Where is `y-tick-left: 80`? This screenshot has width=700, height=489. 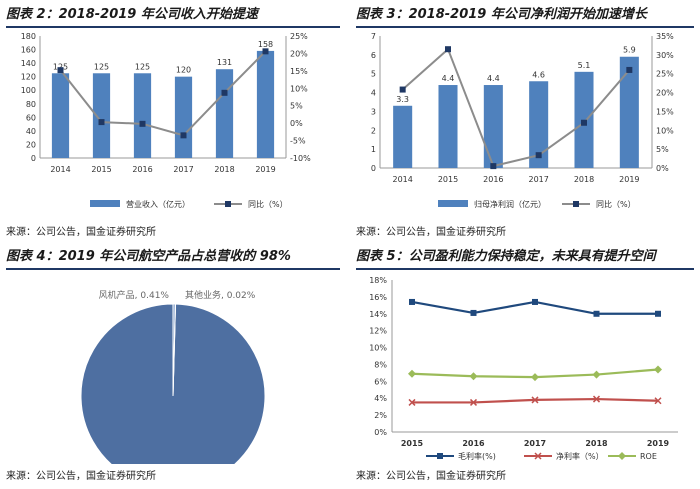
y-tick-left: 80 is located at coordinates (31, 104).